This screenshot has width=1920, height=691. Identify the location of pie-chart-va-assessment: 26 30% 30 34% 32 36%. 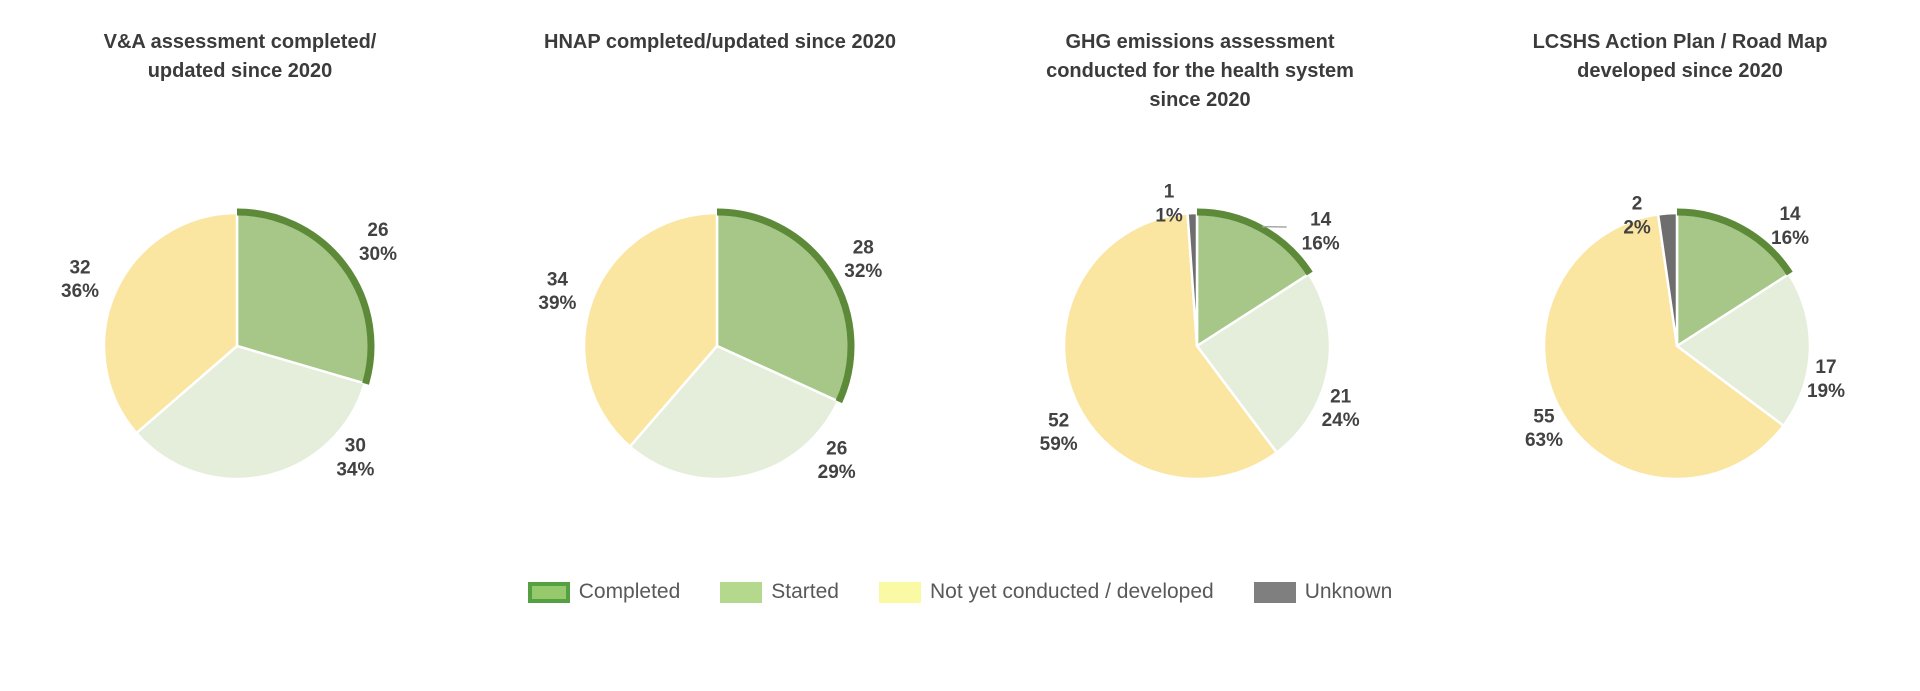
(229, 344).